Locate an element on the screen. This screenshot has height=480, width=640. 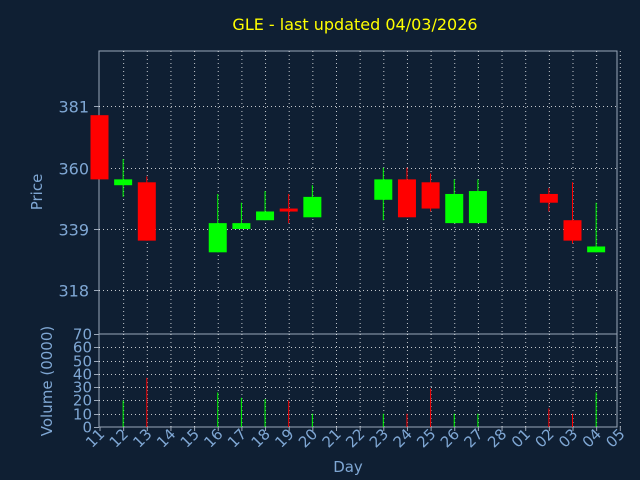
x-tick-label: 24 is located at coordinates (403, 438).